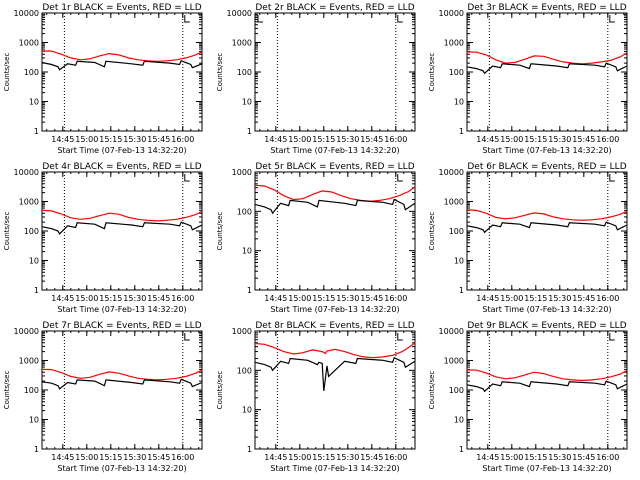 Image resolution: width=640 pixels, height=480 pixels. Describe the element at coordinates (334, 167) in the screenshot. I see `chart-title: Det 5r BLACK = Events, RED = LLD` at that location.